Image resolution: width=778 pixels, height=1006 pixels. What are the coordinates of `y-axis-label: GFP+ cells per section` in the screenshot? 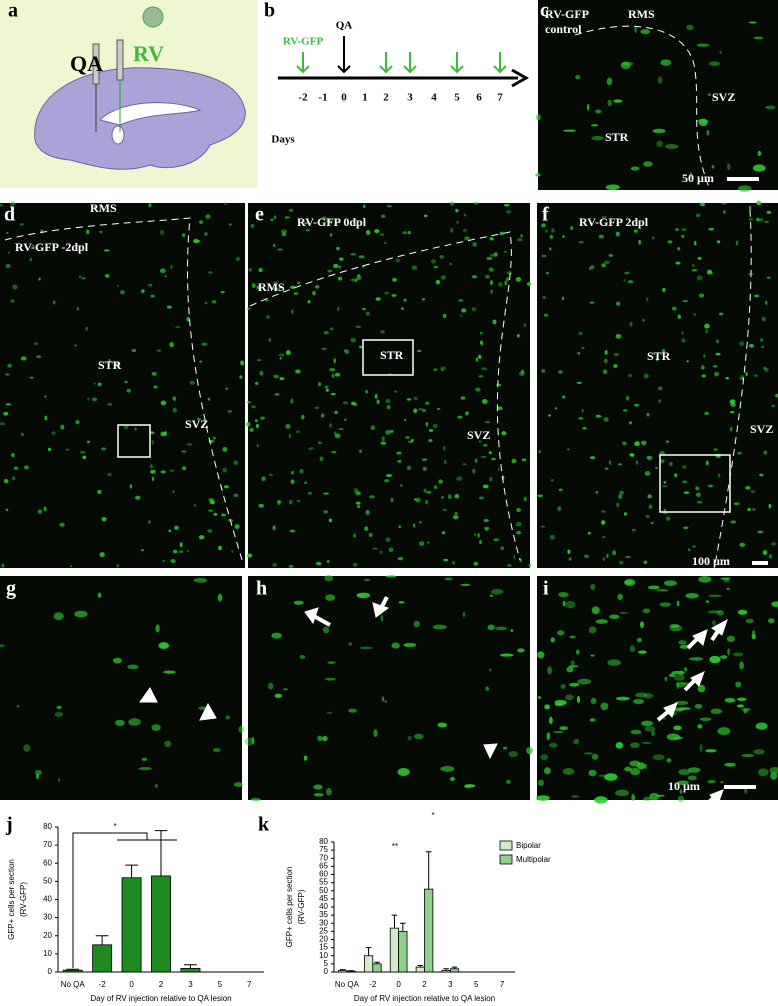 It's located at (289, 907).